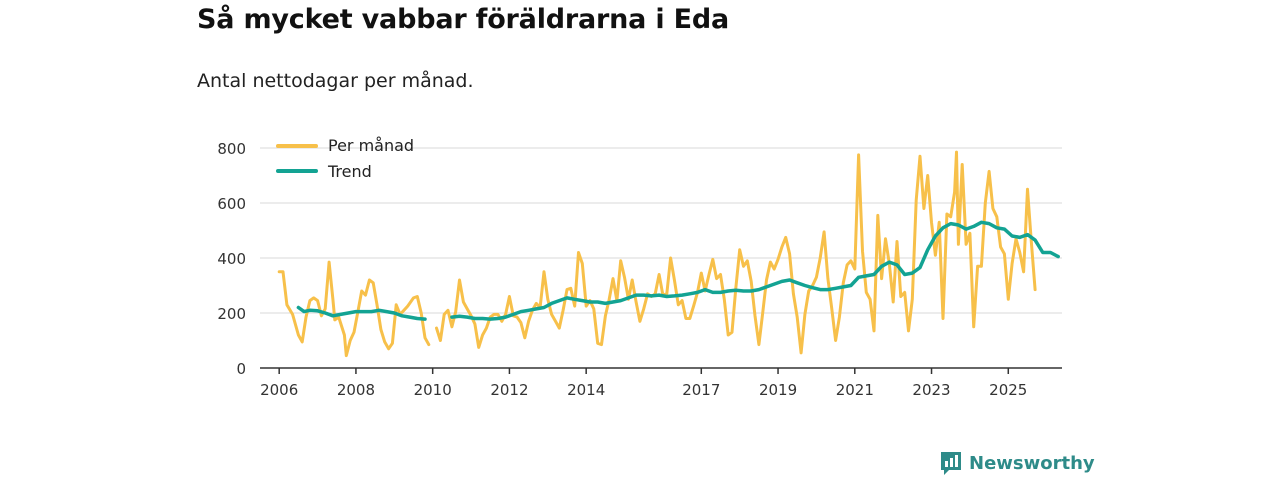  What do you see at coordinates (586, 390) in the screenshot?
I see `x-tick-label: 2014` at bounding box center [586, 390].